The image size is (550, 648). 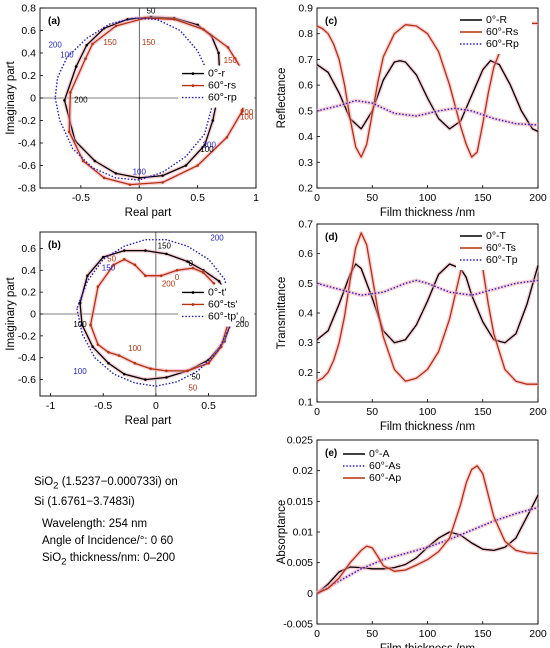 What do you see at coordinates (110, 42) in the screenshot?
I see `thickness-annotation: 150` at bounding box center [110, 42].